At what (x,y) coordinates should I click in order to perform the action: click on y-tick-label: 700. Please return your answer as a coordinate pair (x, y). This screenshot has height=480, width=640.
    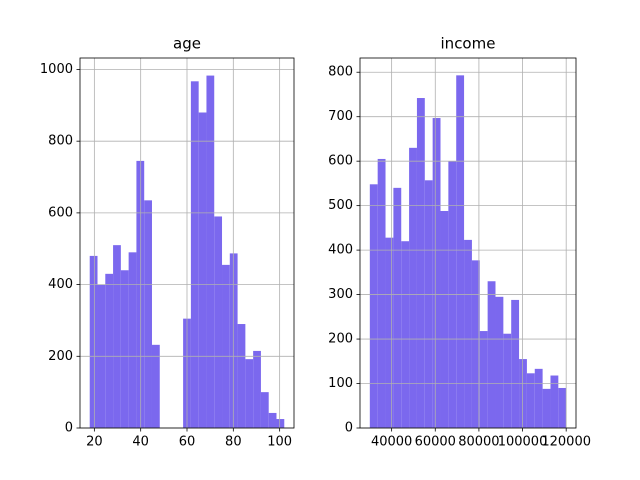
    Looking at the image, I should click on (340, 116).